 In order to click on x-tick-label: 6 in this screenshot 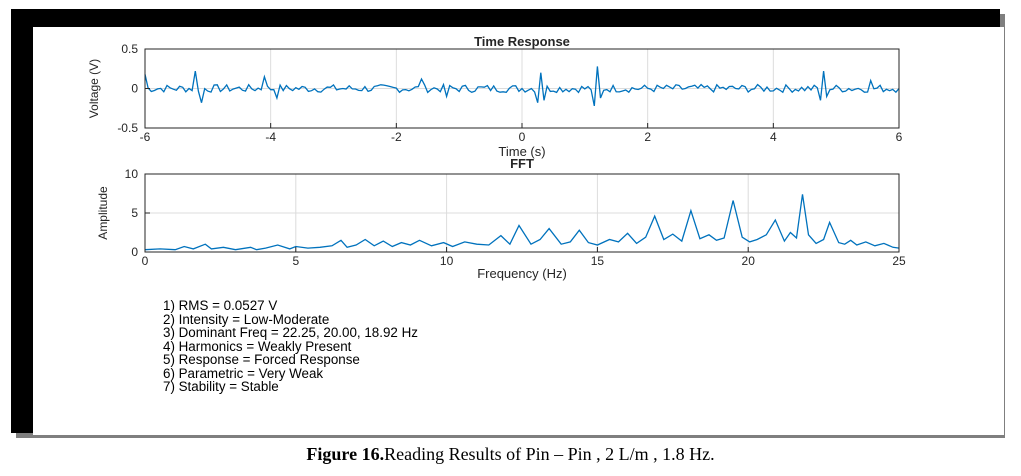, I will do `click(899, 137)`.